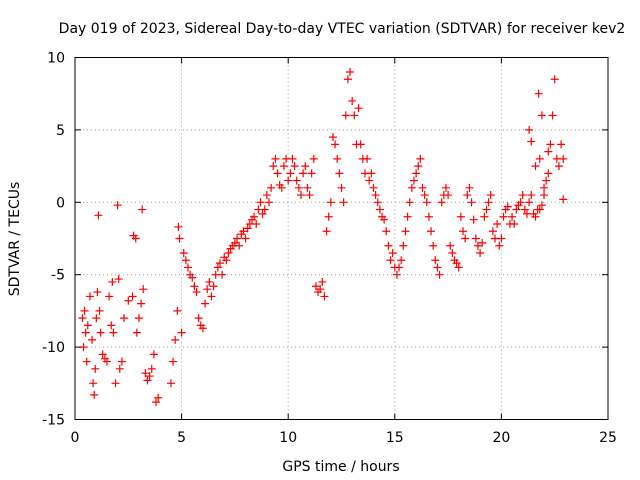  Describe the element at coordinates (340, 467) in the screenshot. I see `x-axis-label: GPS time / hours` at that location.